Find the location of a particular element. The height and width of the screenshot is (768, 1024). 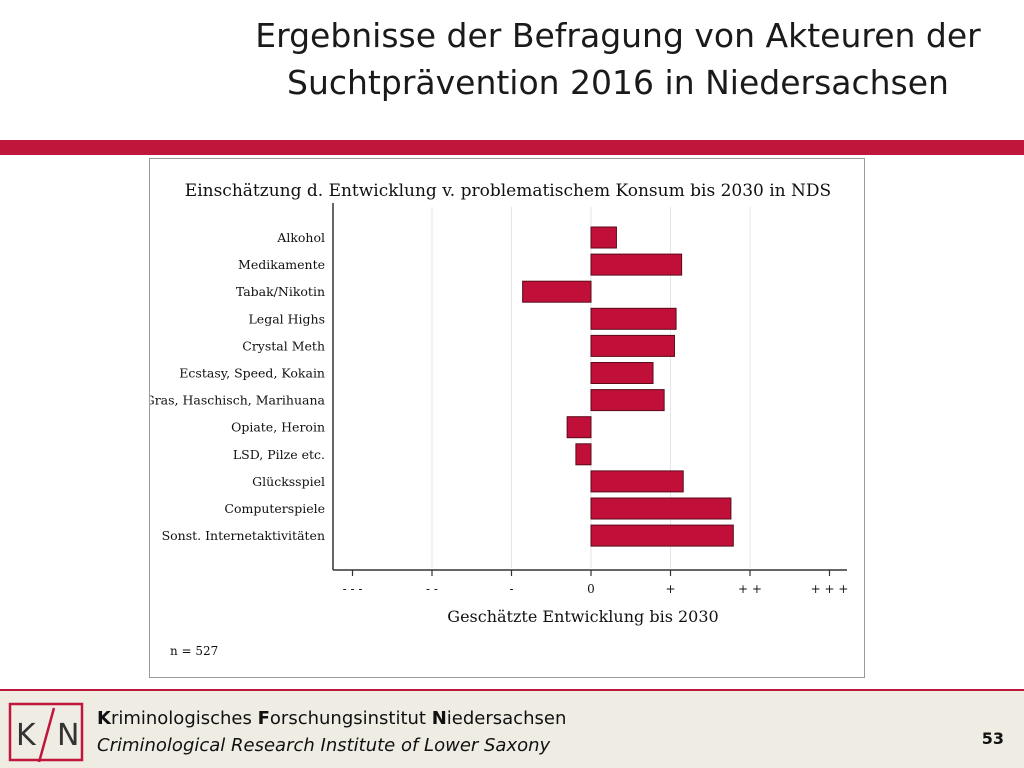

bars is located at coordinates (628, 386).